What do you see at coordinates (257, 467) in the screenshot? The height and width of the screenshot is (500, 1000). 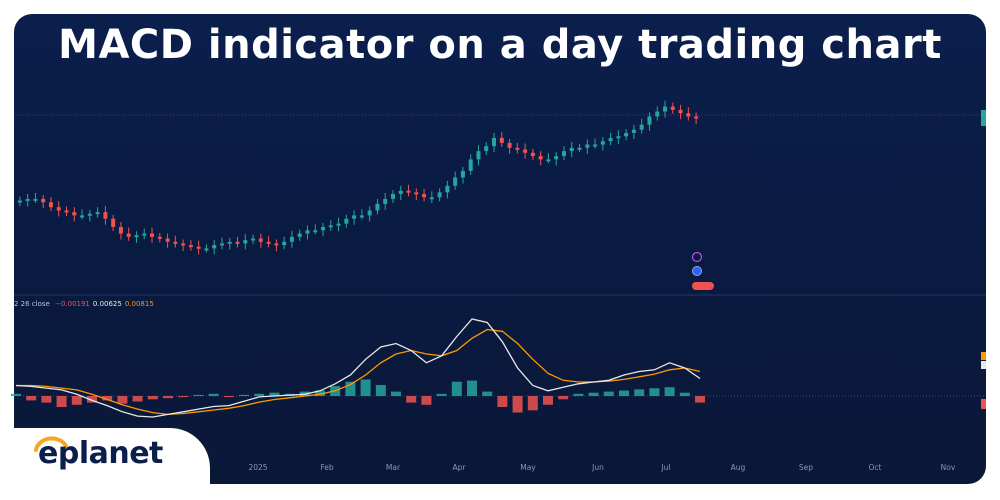 I see `x-tick-label: 2025` at bounding box center [257, 467].